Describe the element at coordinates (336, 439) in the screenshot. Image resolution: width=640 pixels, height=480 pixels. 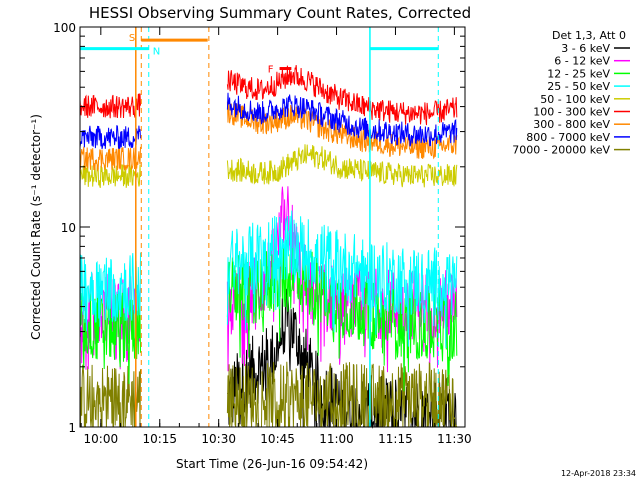
I see `x-tick-label-4: 11:00` at that location.